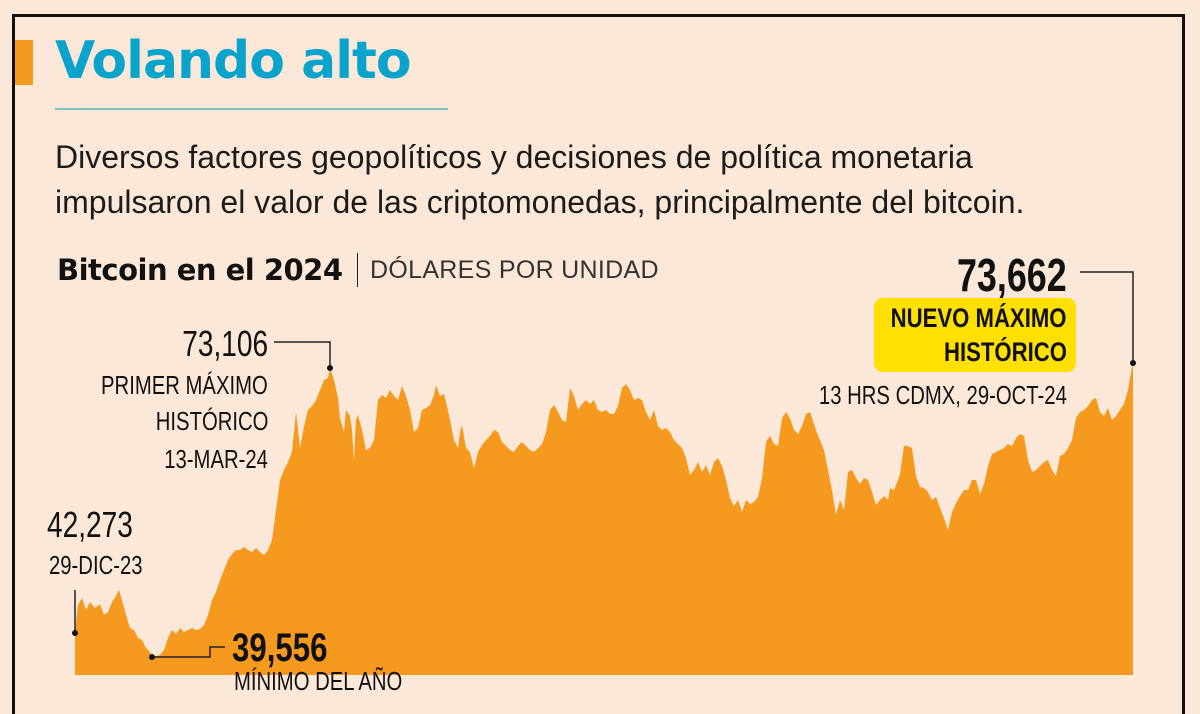 Image resolution: width=1200 pixels, height=714 pixels. What do you see at coordinates (318, 681) in the screenshot?
I see `low-label: MÍNIMO DEL AÑO` at bounding box center [318, 681].